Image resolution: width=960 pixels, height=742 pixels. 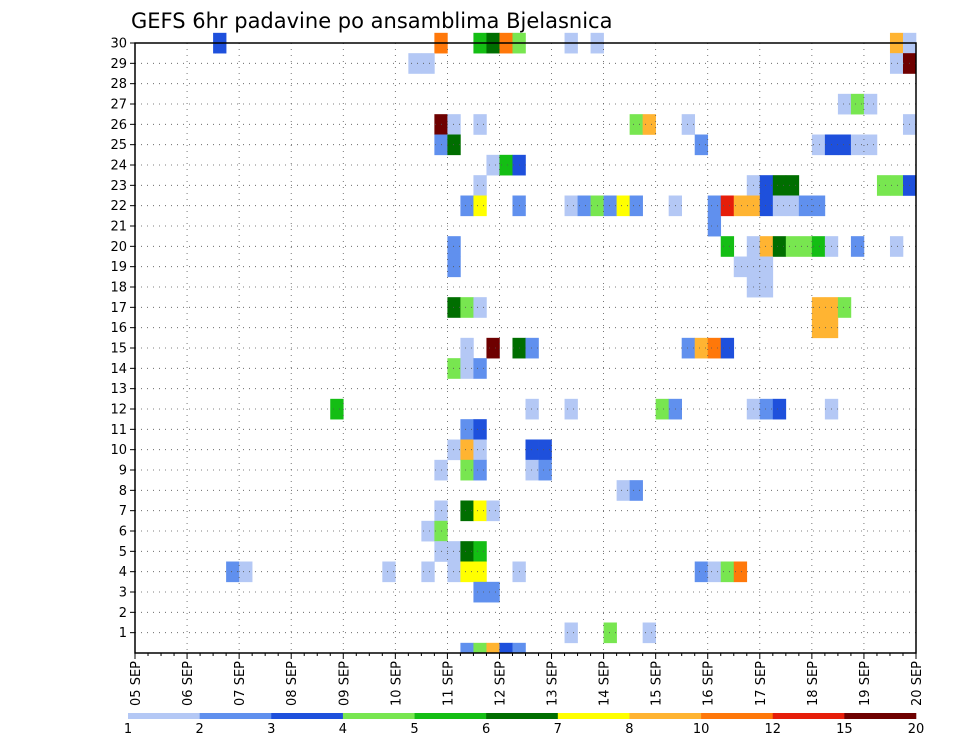 What do you see at coordinates (761, 683) in the screenshot?
I see `x-tick-label: 17 SEP` at bounding box center [761, 683].